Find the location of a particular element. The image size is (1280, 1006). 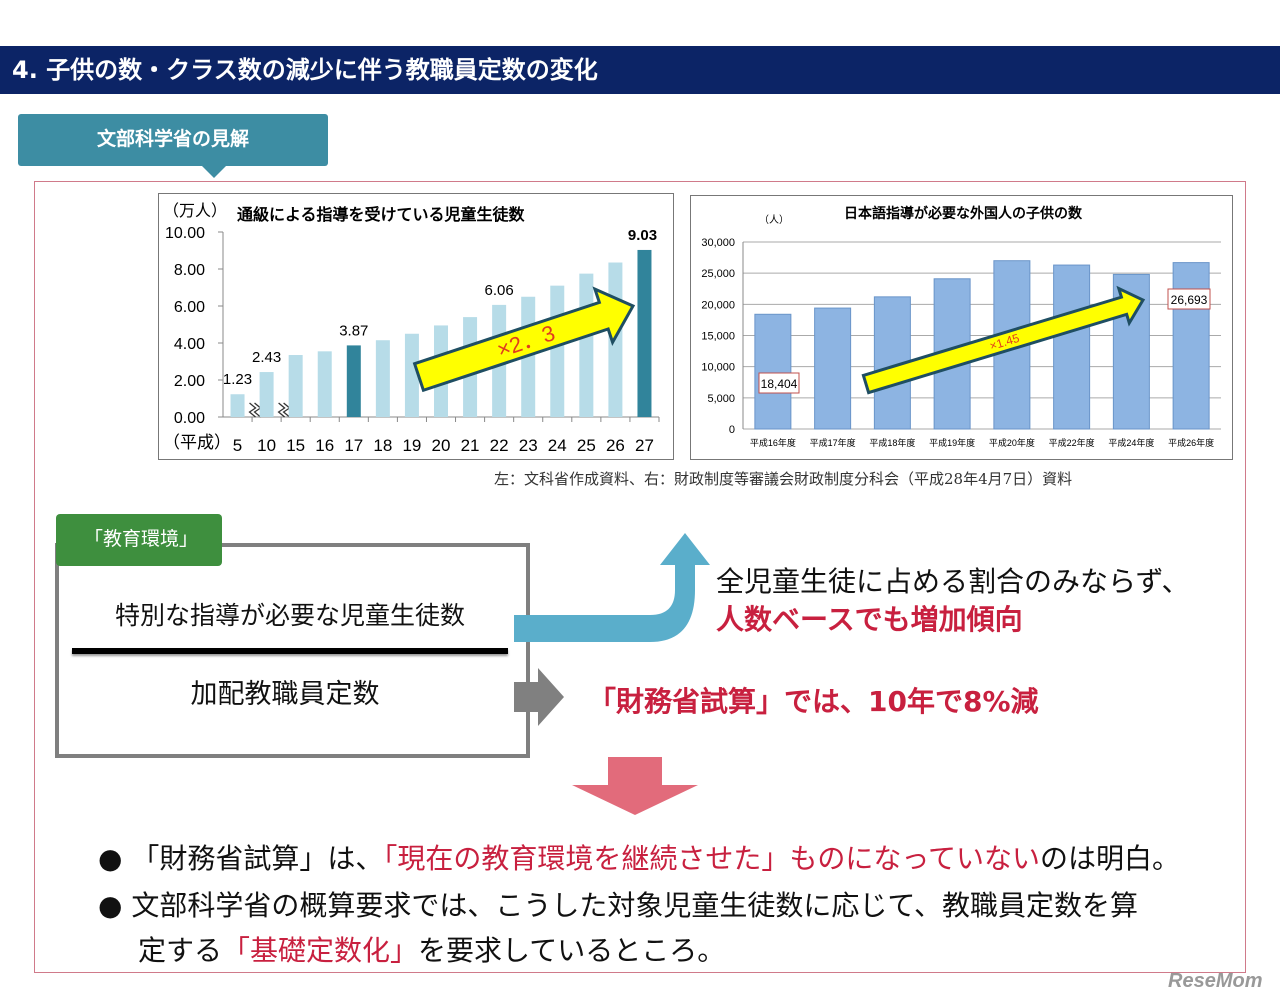

x-tick-label: 平成19年度 is located at coordinates (952, 442).